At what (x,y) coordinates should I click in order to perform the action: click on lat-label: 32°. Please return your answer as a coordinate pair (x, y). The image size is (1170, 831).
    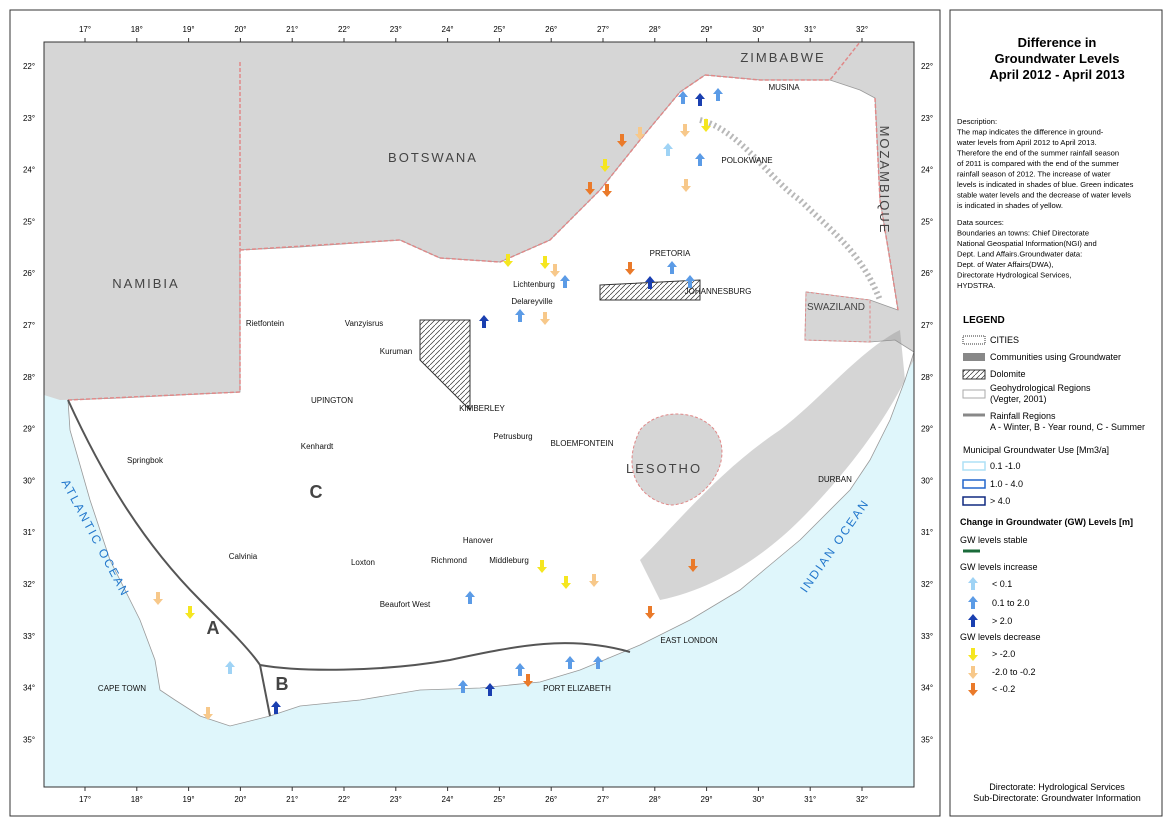
    Looking at the image, I should click on (29, 584).